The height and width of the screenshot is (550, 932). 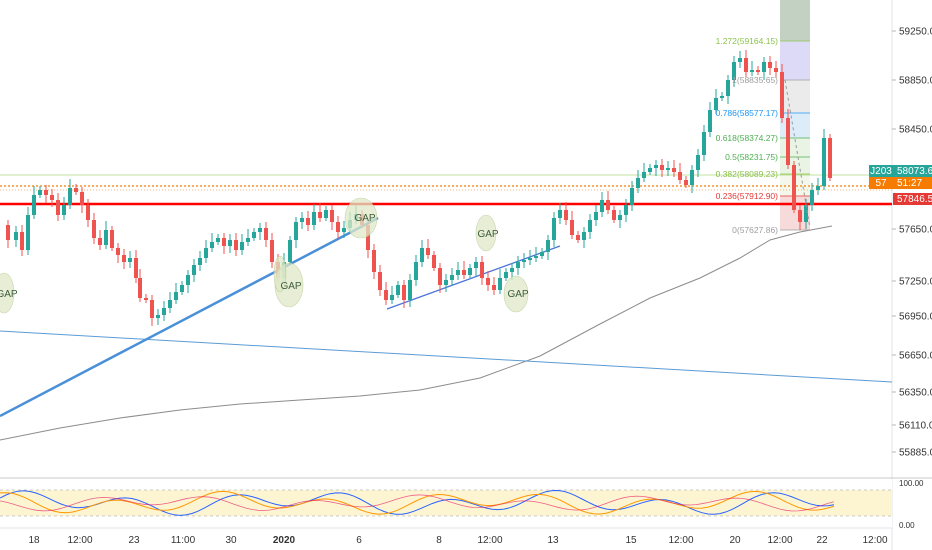 What do you see at coordinates (755, 80) in the screenshot?
I see `fib-level-label: 1(58835.65)` at bounding box center [755, 80].